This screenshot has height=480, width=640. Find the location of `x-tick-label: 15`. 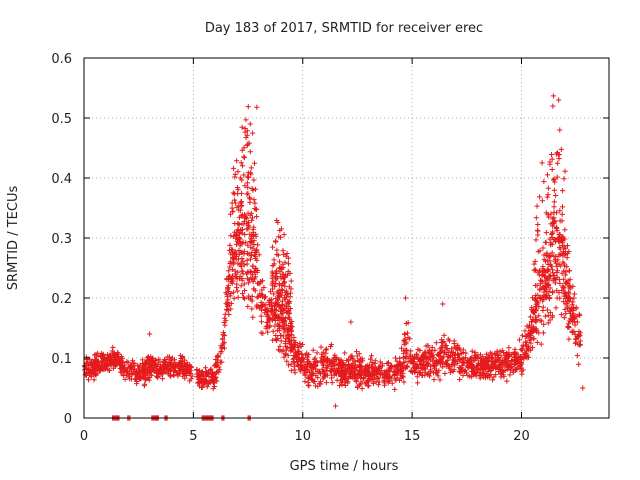

x-tick-label: 15 is located at coordinates (412, 436).